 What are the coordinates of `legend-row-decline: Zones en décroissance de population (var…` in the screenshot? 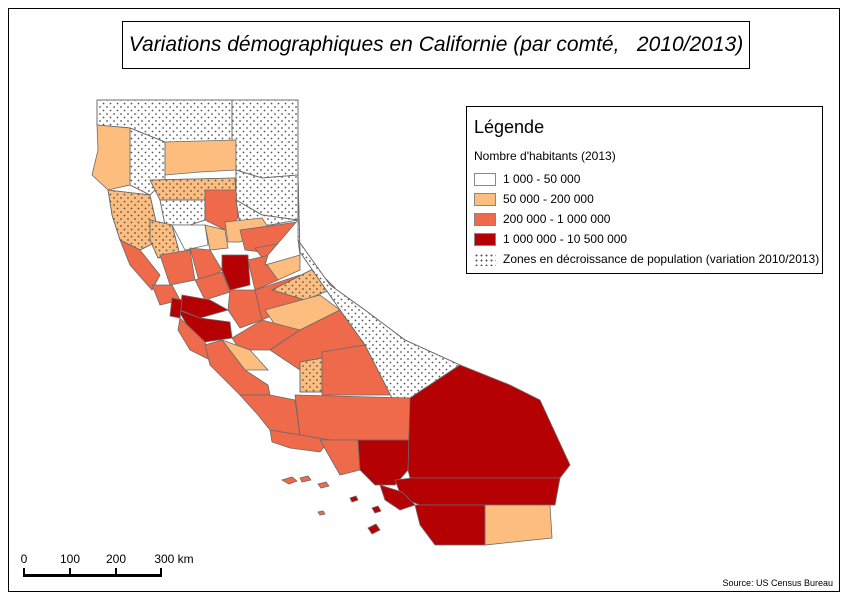 It's located at (646, 259).